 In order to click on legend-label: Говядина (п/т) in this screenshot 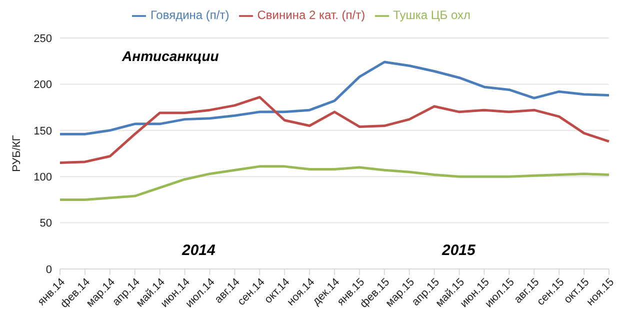, I will do `click(190, 15)`.